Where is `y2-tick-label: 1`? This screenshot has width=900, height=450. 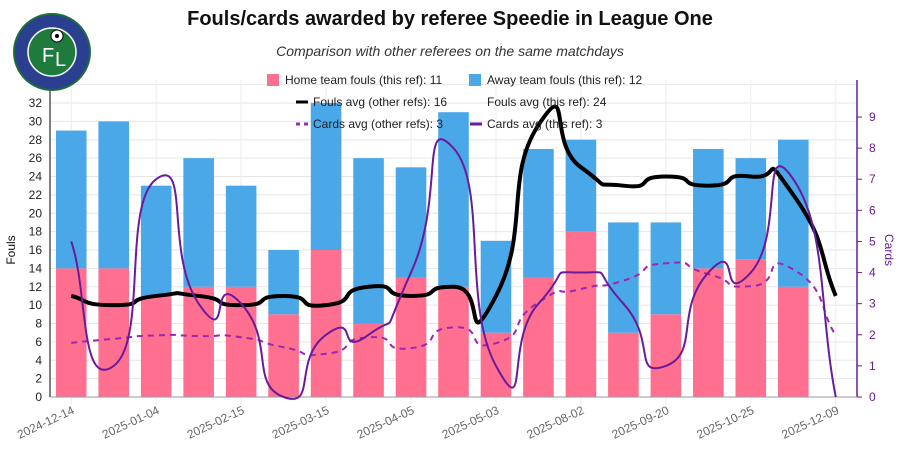 y2-tick-label: 1 is located at coordinates (872, 366).